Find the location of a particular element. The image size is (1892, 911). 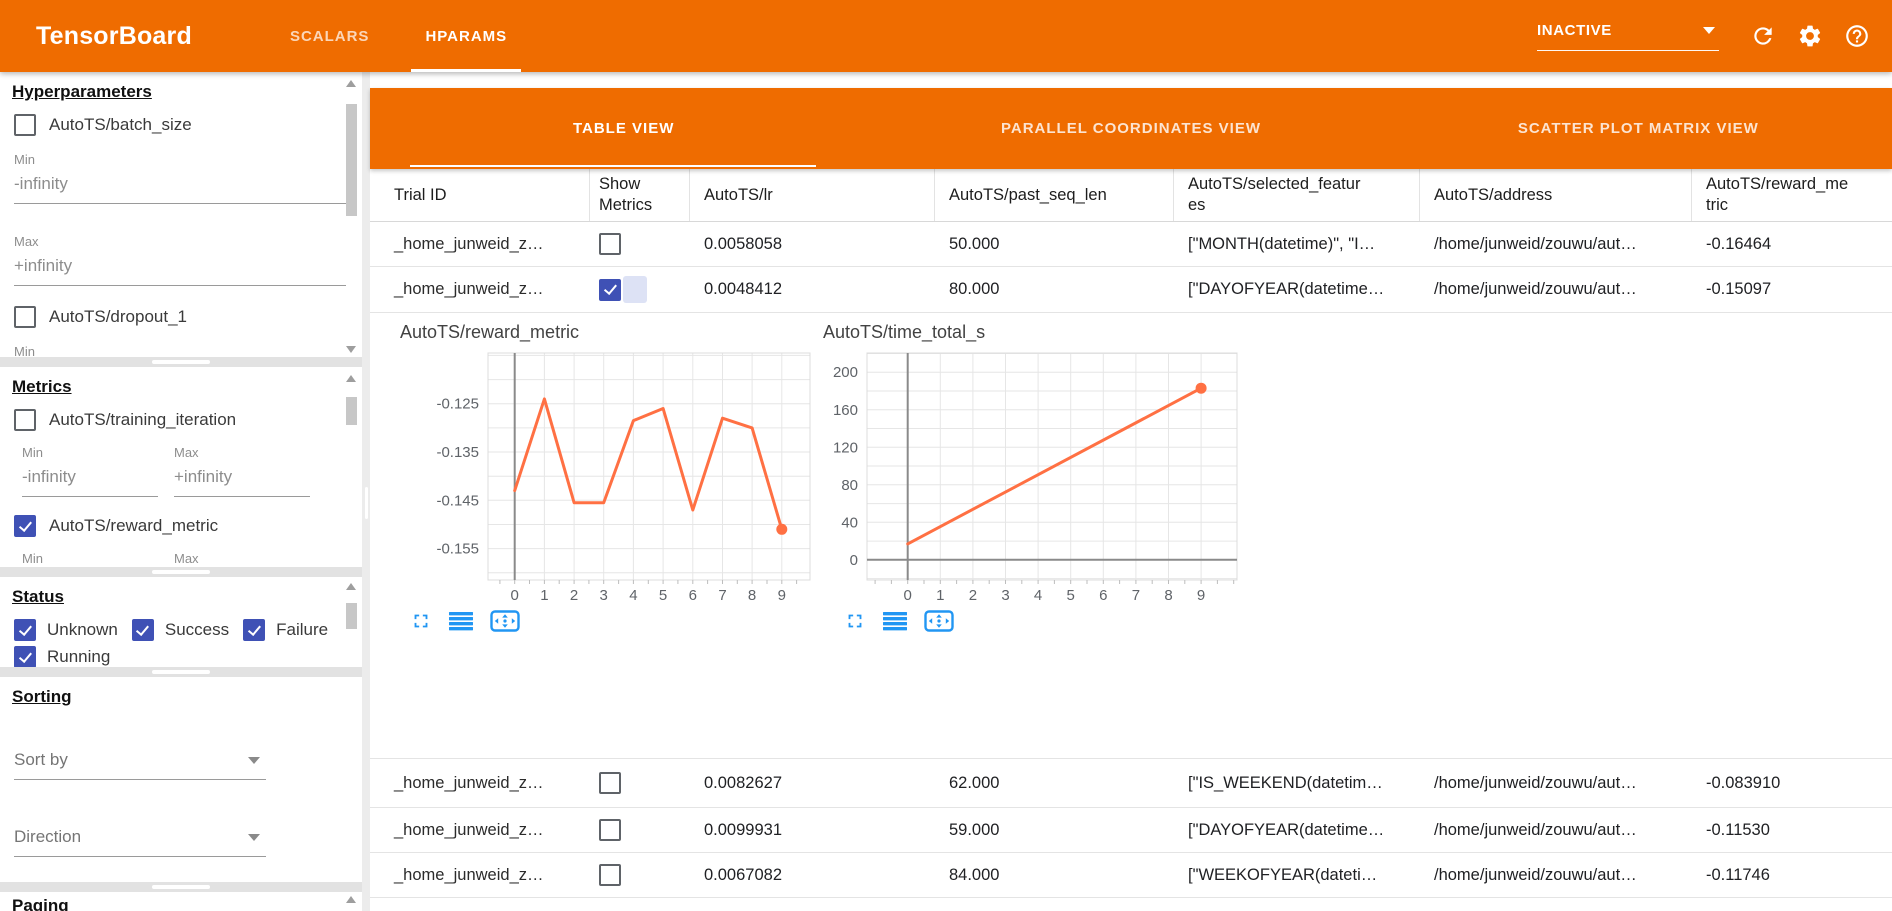

chart-title-time-total: AutoTS/time_total_s is located at coordinates (904, 332).